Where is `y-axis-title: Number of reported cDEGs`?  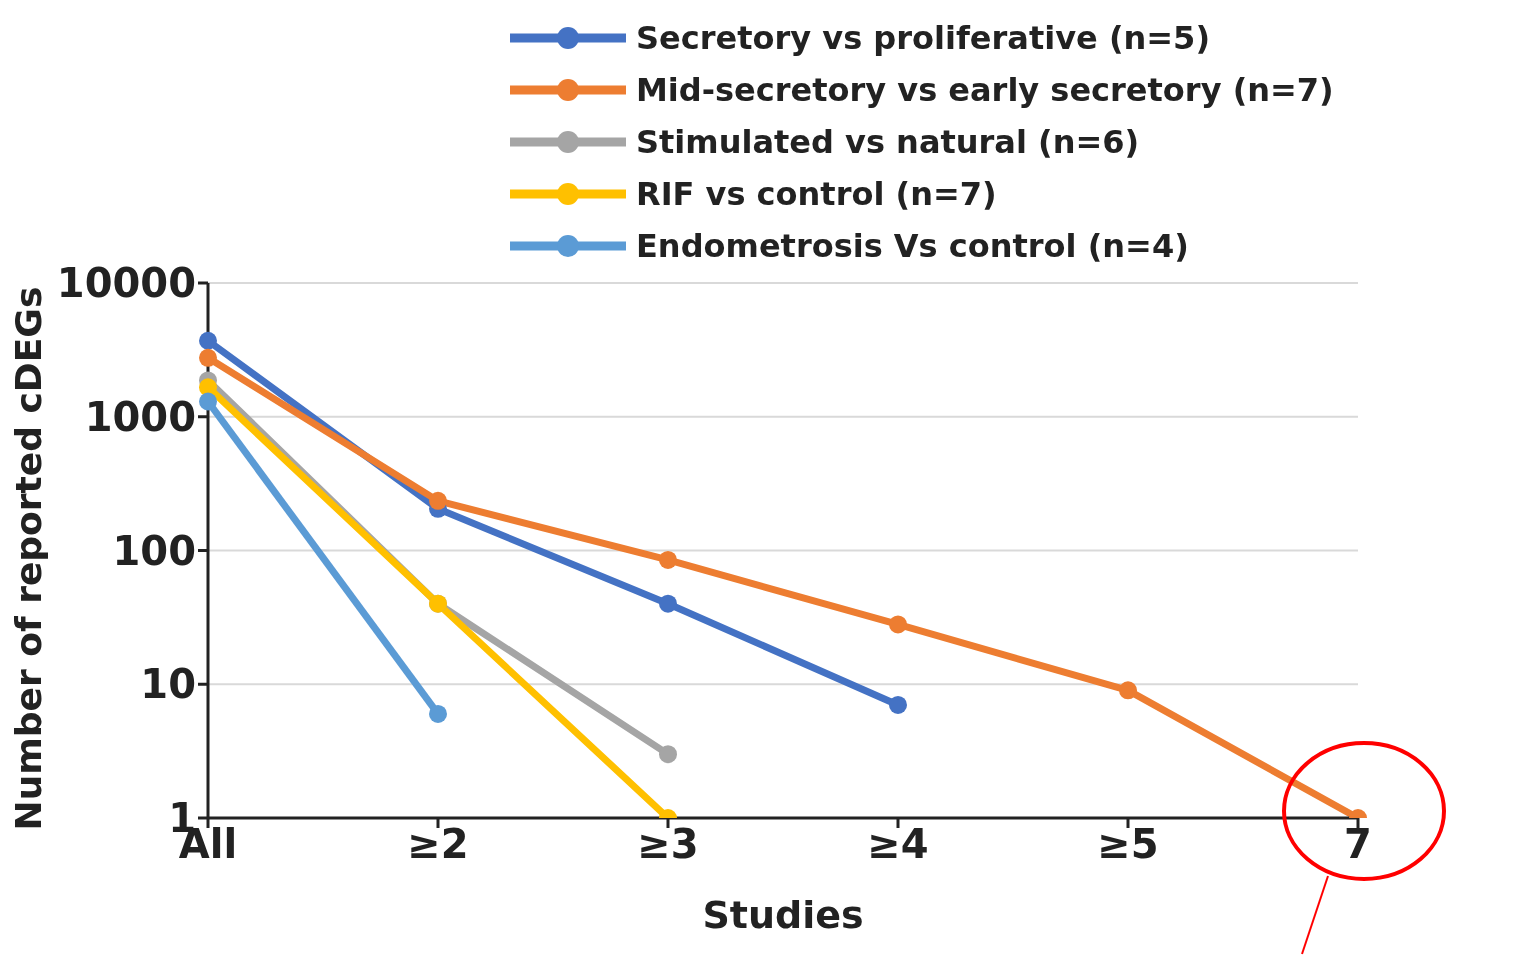 y-axis-title: Number of reported cDEGs is located at coordinates (28, 558).